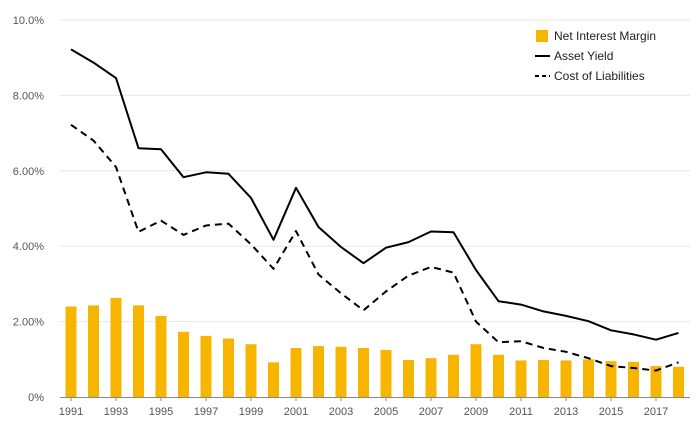 The image size is (700, 433). What do you see at coordinates (161, 412) in the screenshot?
I see `x-tick-label: 1995` at bounding box center [161, 412].